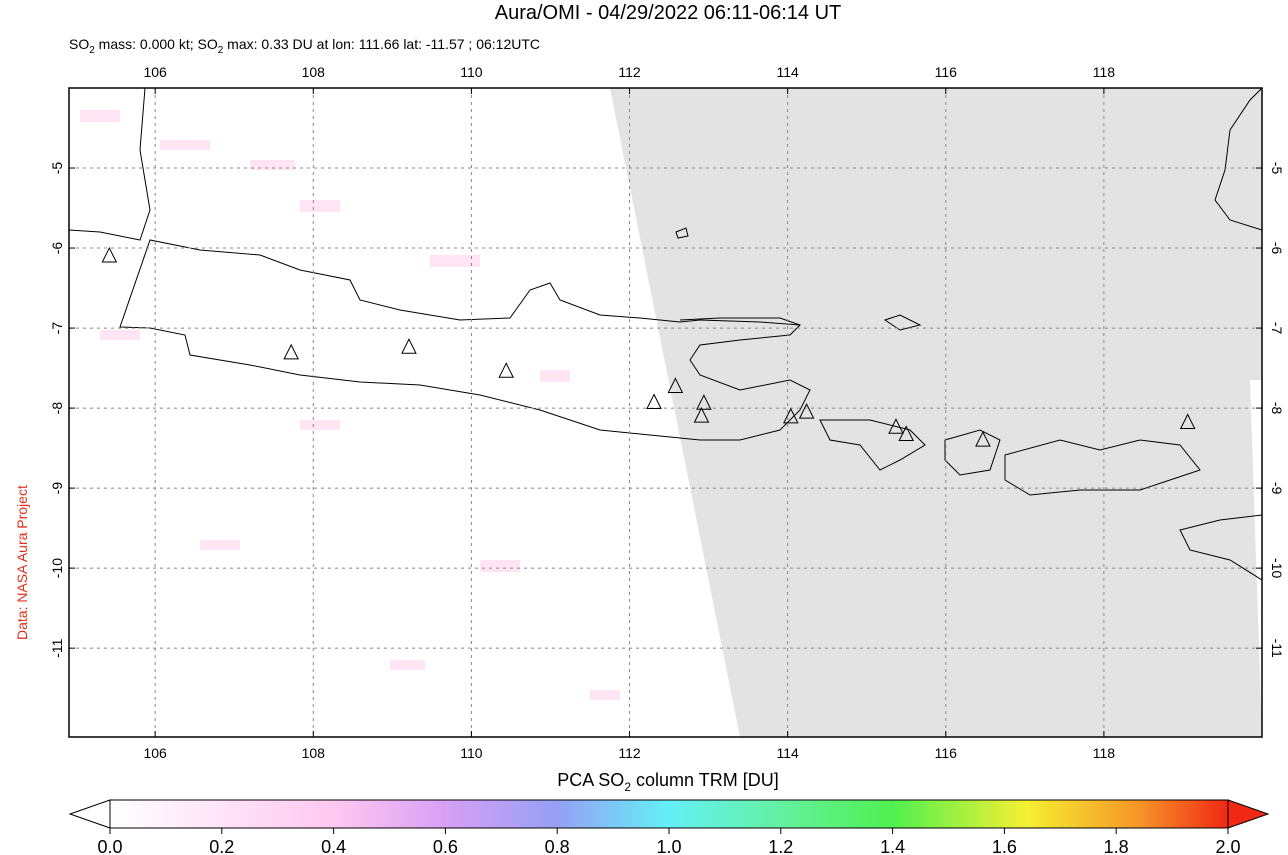 The image size is (1288, 855). I want to click on x-tick-label-top: 118, so click(1104, 72).